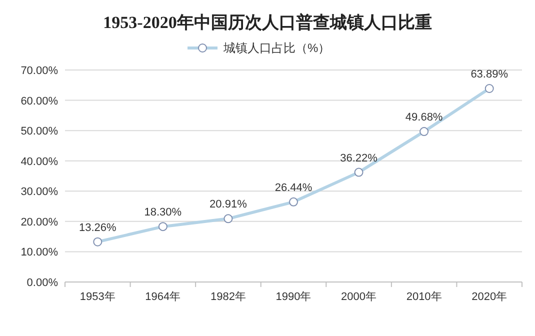 This screenshot has width=535, height=336. Describe the element at coordinates (163, 212) in the screenshot. I see `data-label: 18.30%` at that location.